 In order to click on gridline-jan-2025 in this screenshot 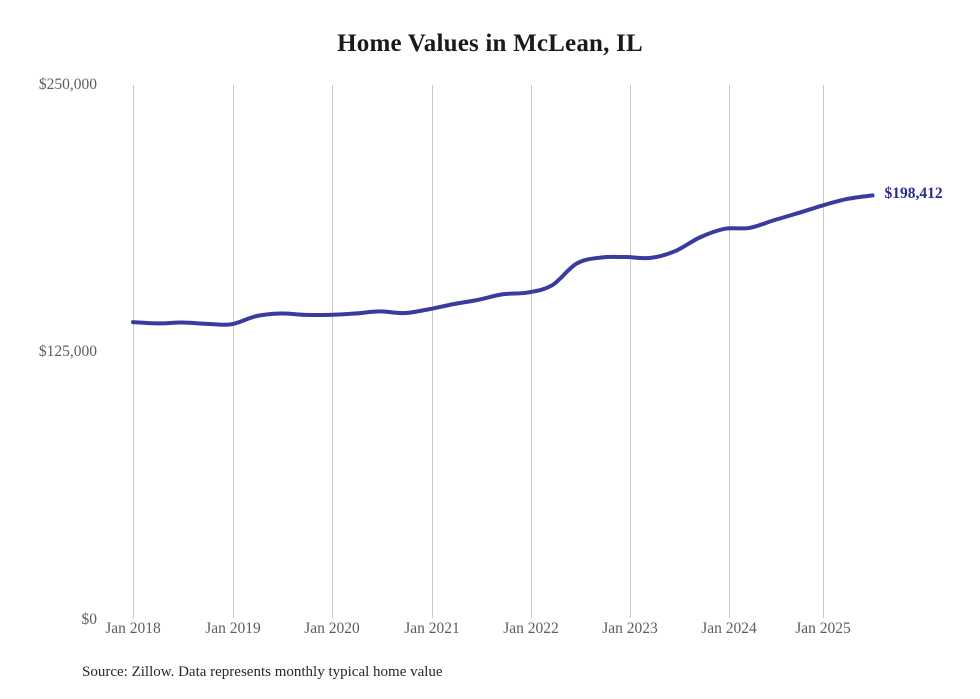, I will do `click(823, 351)`.